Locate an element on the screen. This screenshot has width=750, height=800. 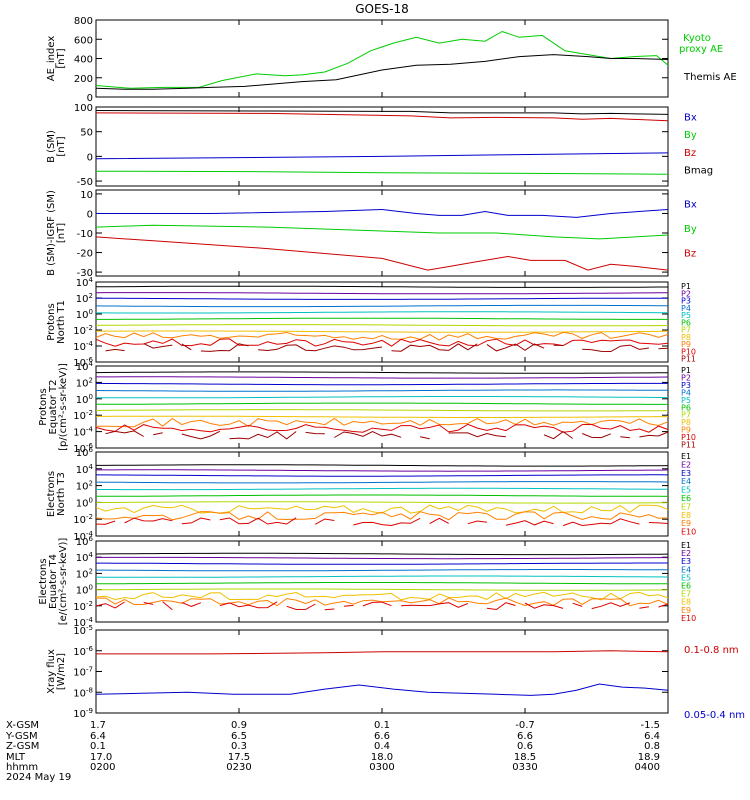
legend-xray-short: 0.05-0.4 nm is located at coordinates (714, 715).